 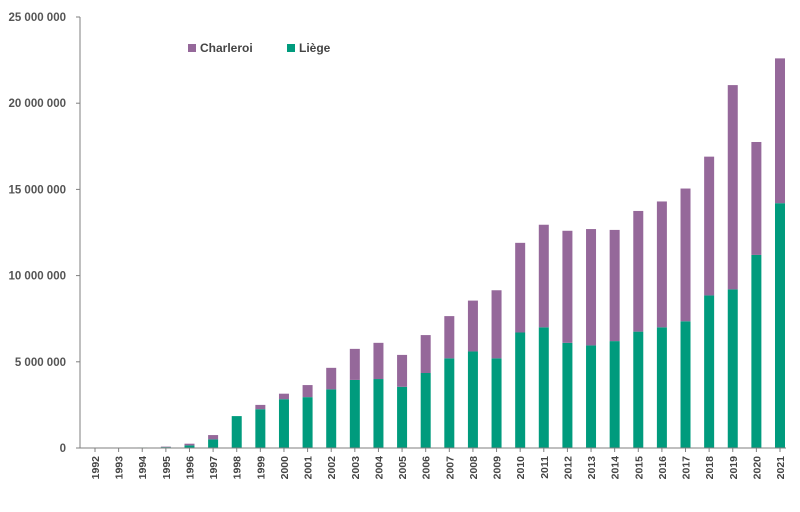 What do you see at coordinates (661, 264) in the screenshot?
I see `bar-charleroi-2016` at bounding box center [661, 264].